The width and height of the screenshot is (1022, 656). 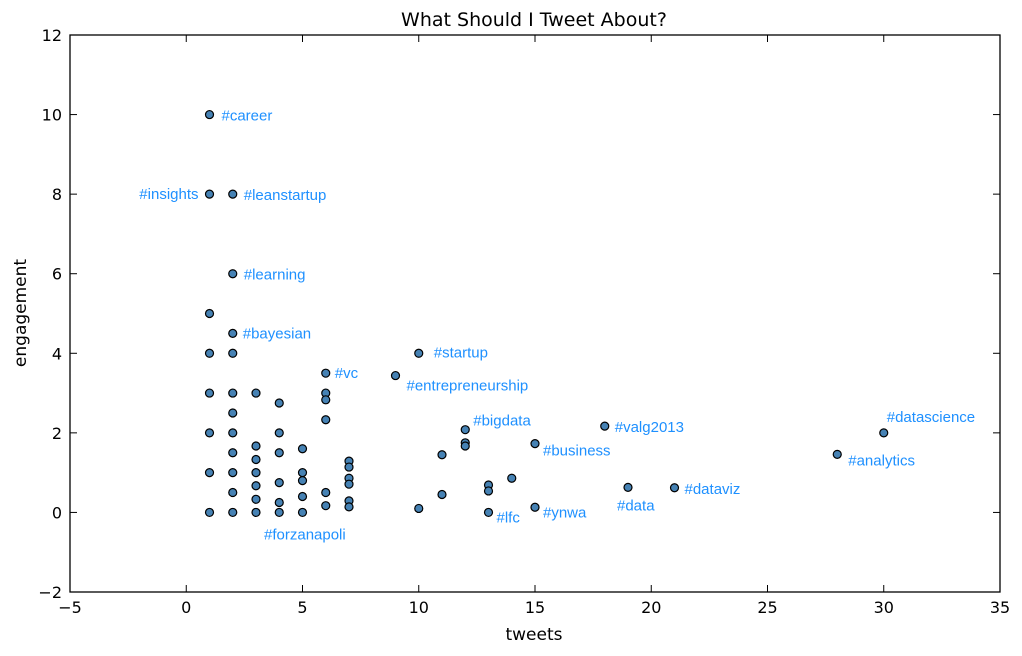 What do you see at coordinates (57, 194) in the screenshot?
I see `y-tick-label: 8` at bounding box center [57, 194].